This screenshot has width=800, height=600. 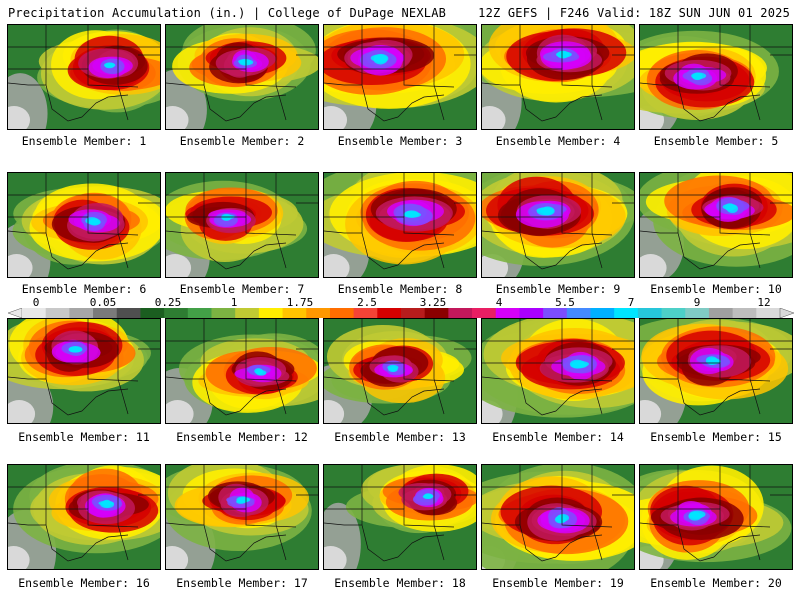 I want to click on colorbar-tick-label: 4, so click(x=499, y=302).